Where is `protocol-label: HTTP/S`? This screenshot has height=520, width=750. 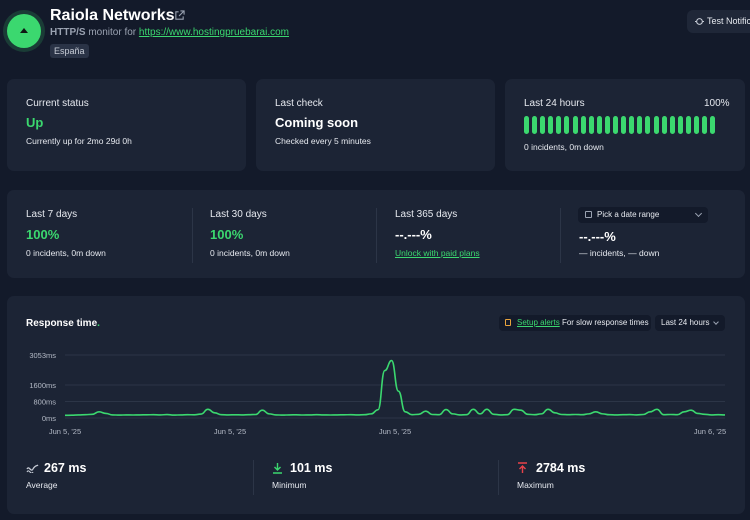
protocol-label: HTTP/S is located at coordinates (68, 32).